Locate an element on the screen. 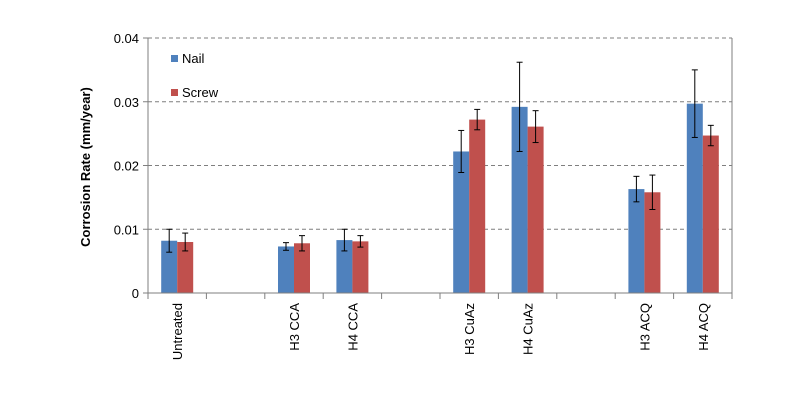  legend-label-nail: Nail is located at coordinates (193, 58).